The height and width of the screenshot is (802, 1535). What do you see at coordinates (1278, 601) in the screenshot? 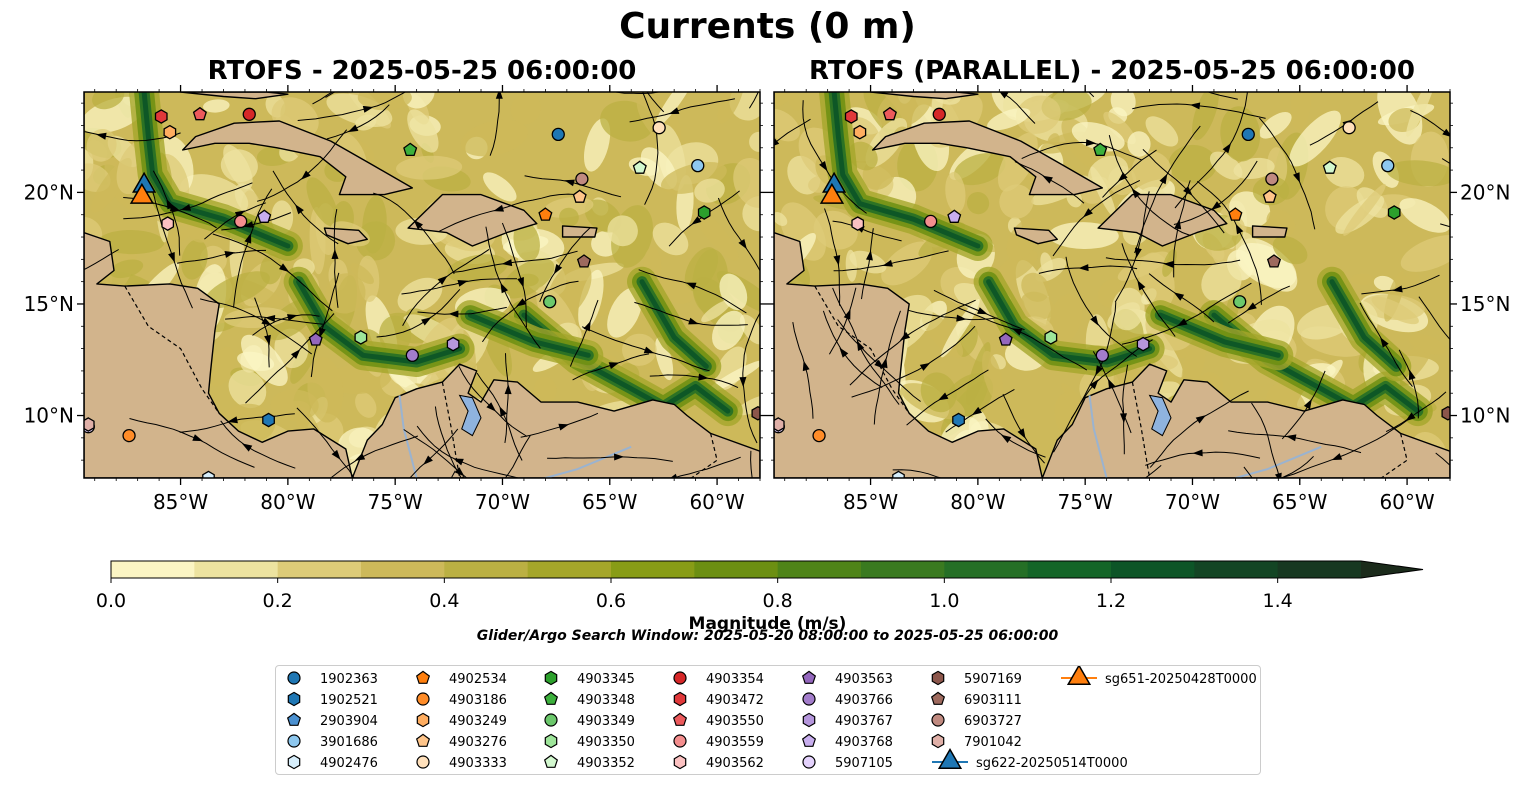
I see `colorbar-tick-label: 1.4` at bounding box center [1278, 601].